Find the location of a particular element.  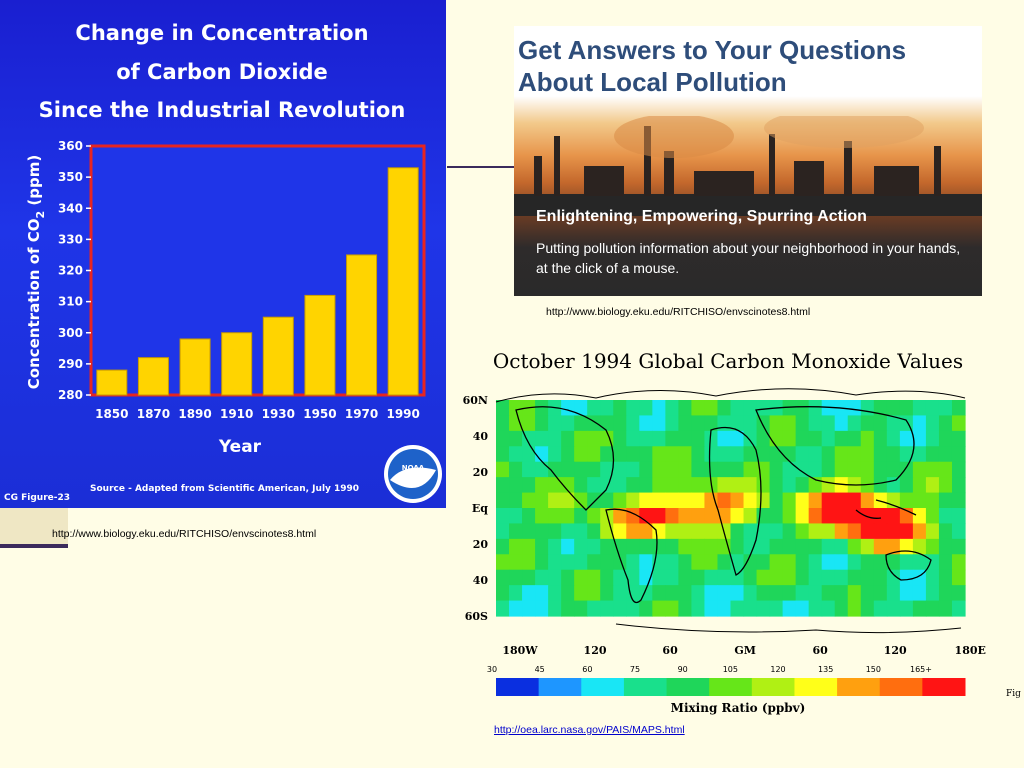

co-colorbar-tick-label: 120 is located at coordinates (777, 669).